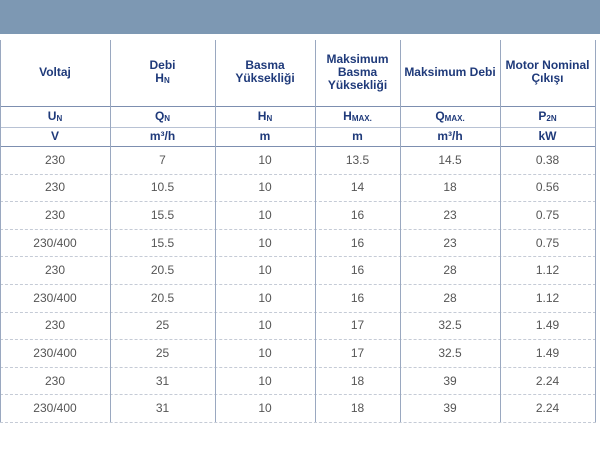  What do you see at coordinates (55, 117) in the screenshot?
I see `symbol: UN` at bounding box center [55, 117].